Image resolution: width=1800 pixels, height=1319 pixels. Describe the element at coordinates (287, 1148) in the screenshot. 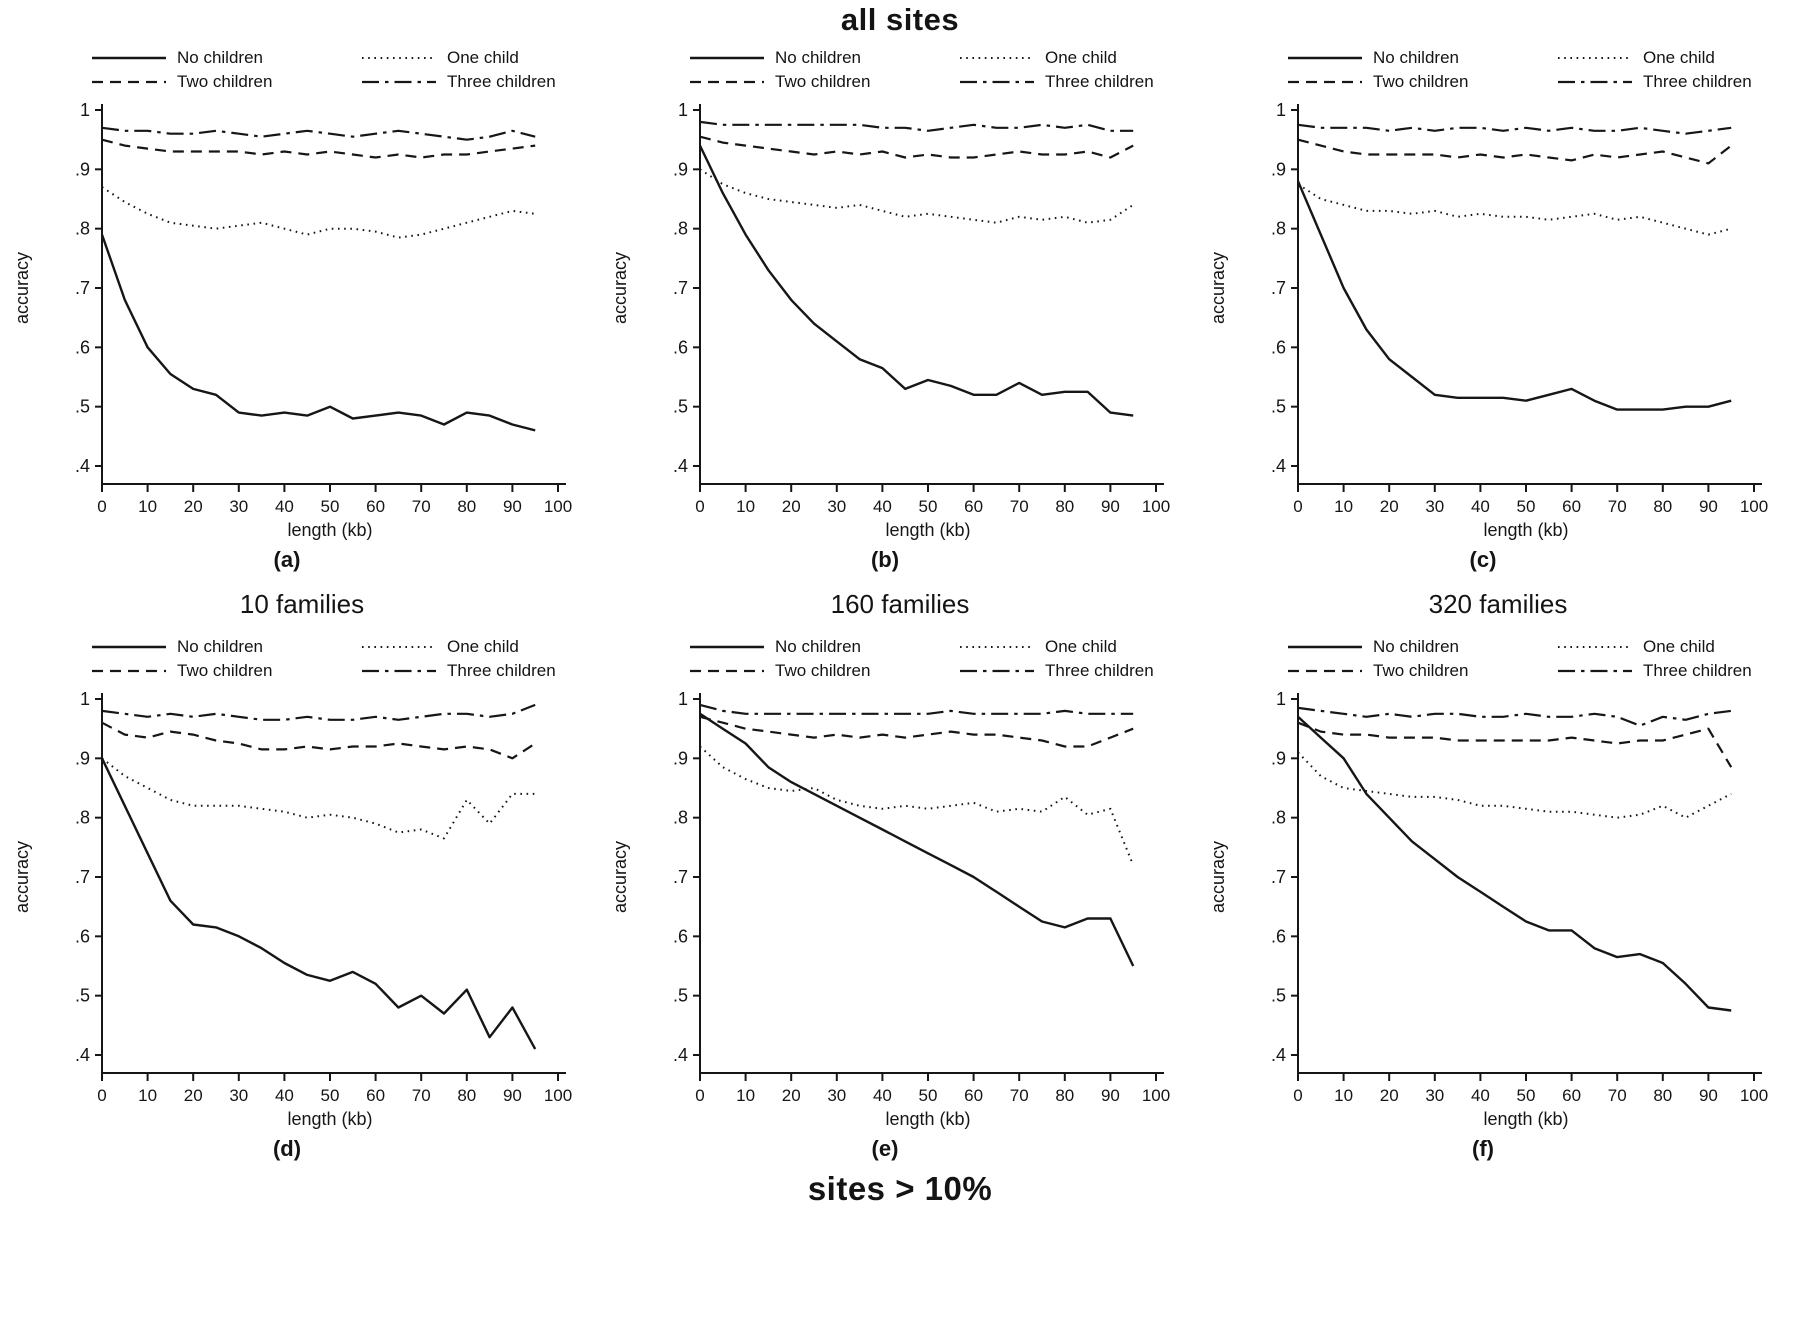

I see `caption-d: (d)` at that location.